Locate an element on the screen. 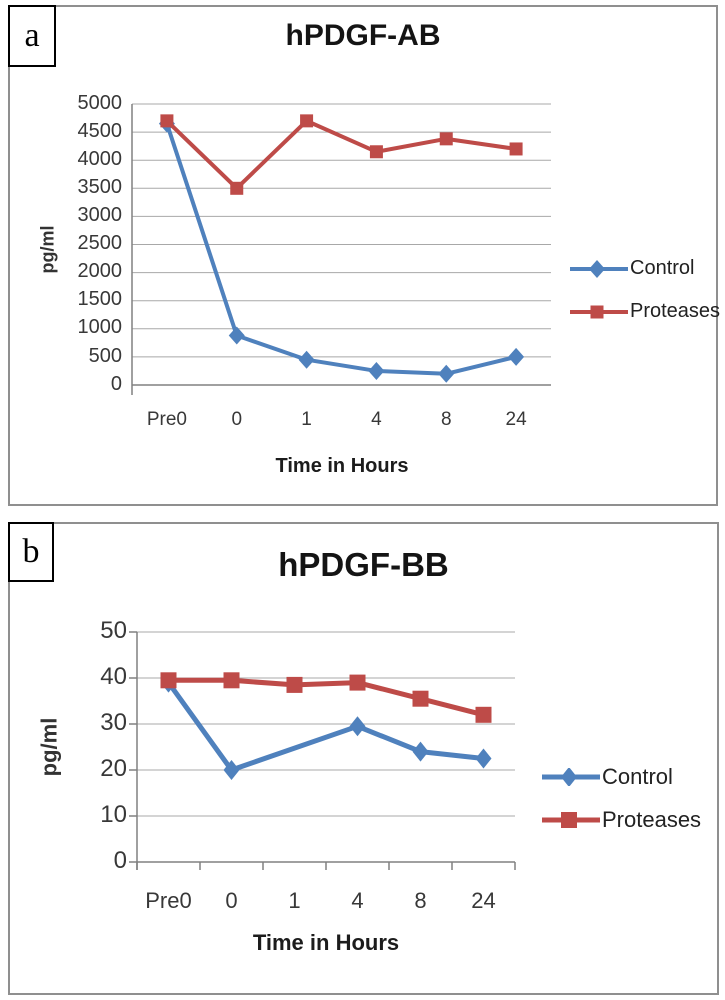  y-tick-label: 20 is located at coordinates (113, 769).